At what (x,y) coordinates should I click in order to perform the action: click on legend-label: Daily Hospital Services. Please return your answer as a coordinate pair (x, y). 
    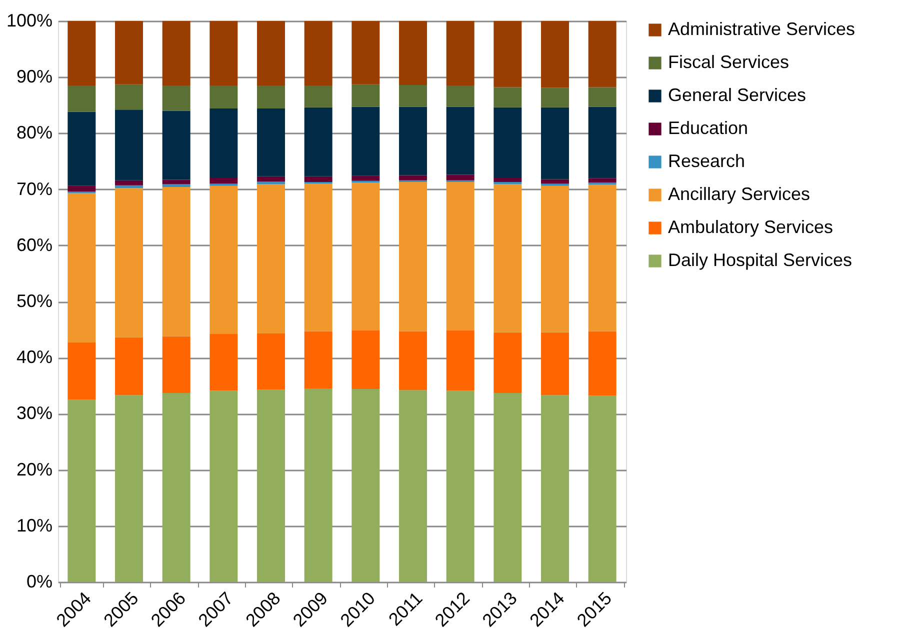
    Looking at the image, I should click on (760, 260).